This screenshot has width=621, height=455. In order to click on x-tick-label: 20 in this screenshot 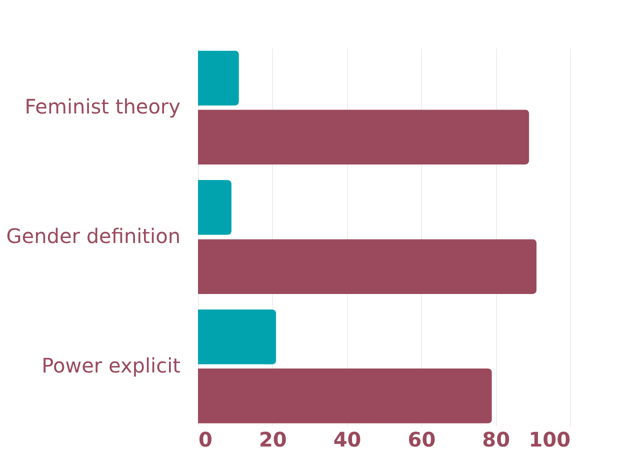, I will do `click(272, 440)`.